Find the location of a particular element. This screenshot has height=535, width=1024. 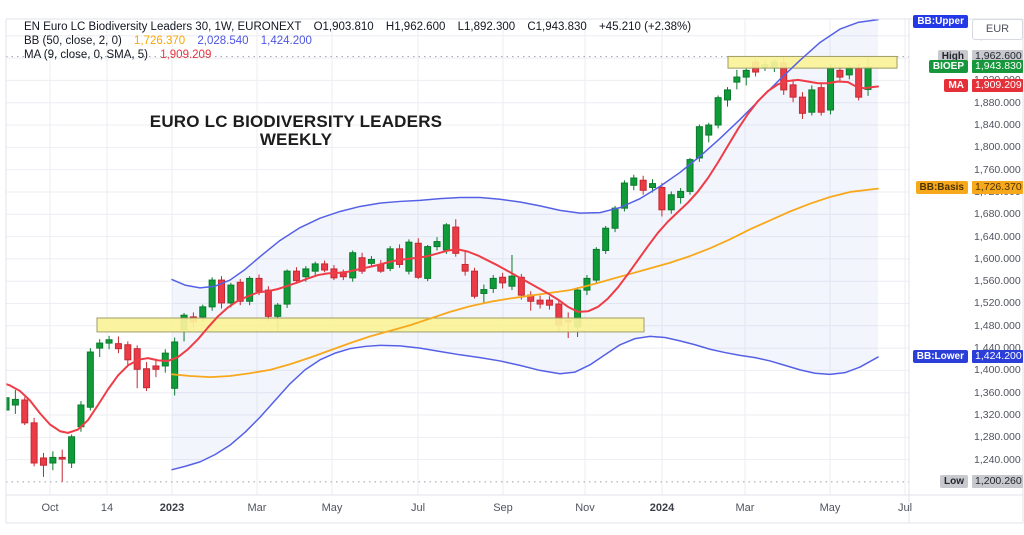

low-value-badge: 1,200.260 is located at coordinates (997, 481).